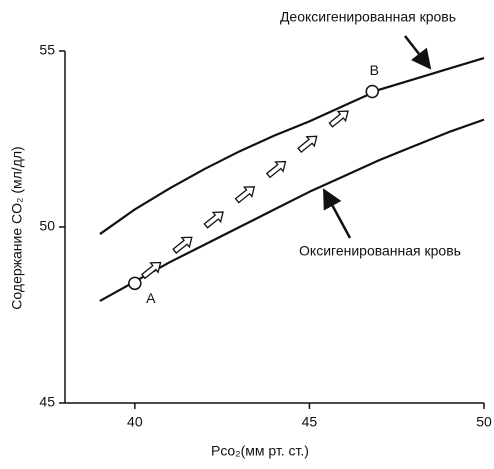 The height and width of the screenshot is (469, 494). What do you see at coordinates (484, 422) in the screenshot?
I see `x-tick-label: 50` at bounding box center [484, 422].